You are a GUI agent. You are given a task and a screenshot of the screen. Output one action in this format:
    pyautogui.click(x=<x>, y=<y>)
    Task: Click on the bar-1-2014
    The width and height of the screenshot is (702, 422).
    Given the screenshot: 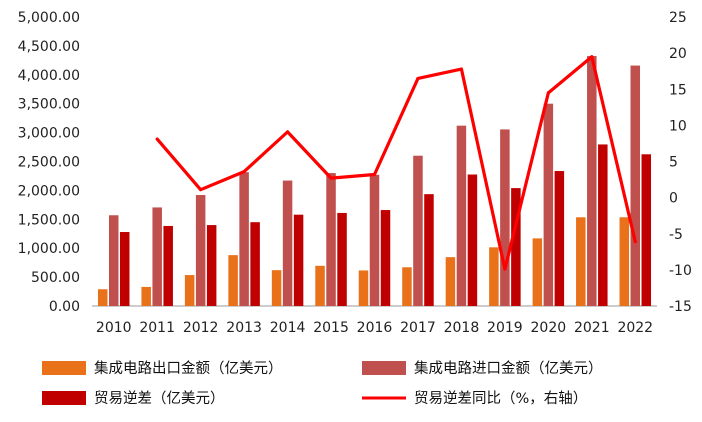 What is the action you would take?
    pyautogui.click(x=276, y=288)
    